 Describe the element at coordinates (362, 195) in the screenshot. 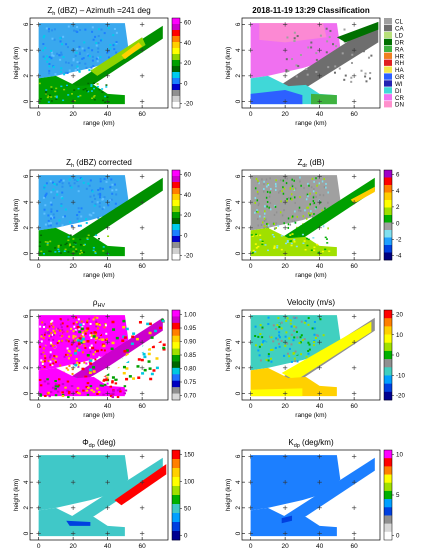

I see `zdr-hot` at that location.